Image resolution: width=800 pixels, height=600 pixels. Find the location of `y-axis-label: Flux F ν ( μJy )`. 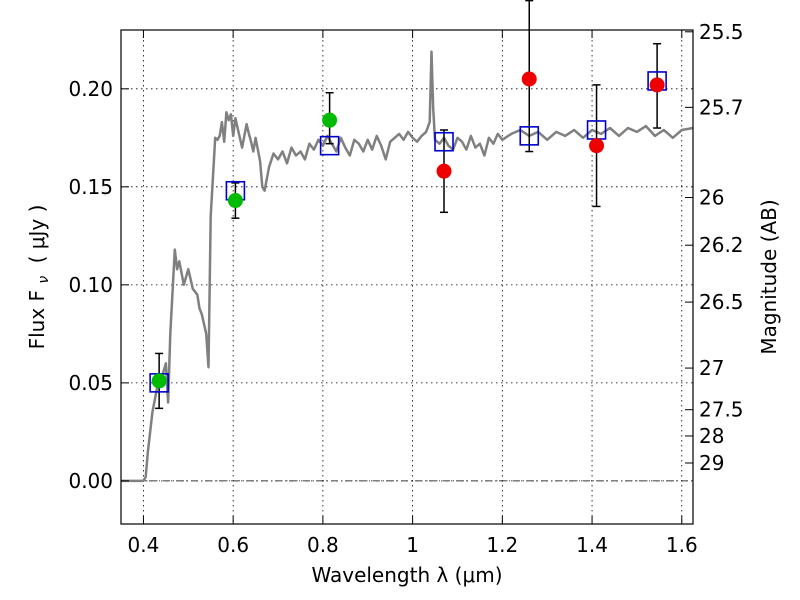

y-axis-label: Flux F ν ( μJy ) is located at coordinates (39, 277).